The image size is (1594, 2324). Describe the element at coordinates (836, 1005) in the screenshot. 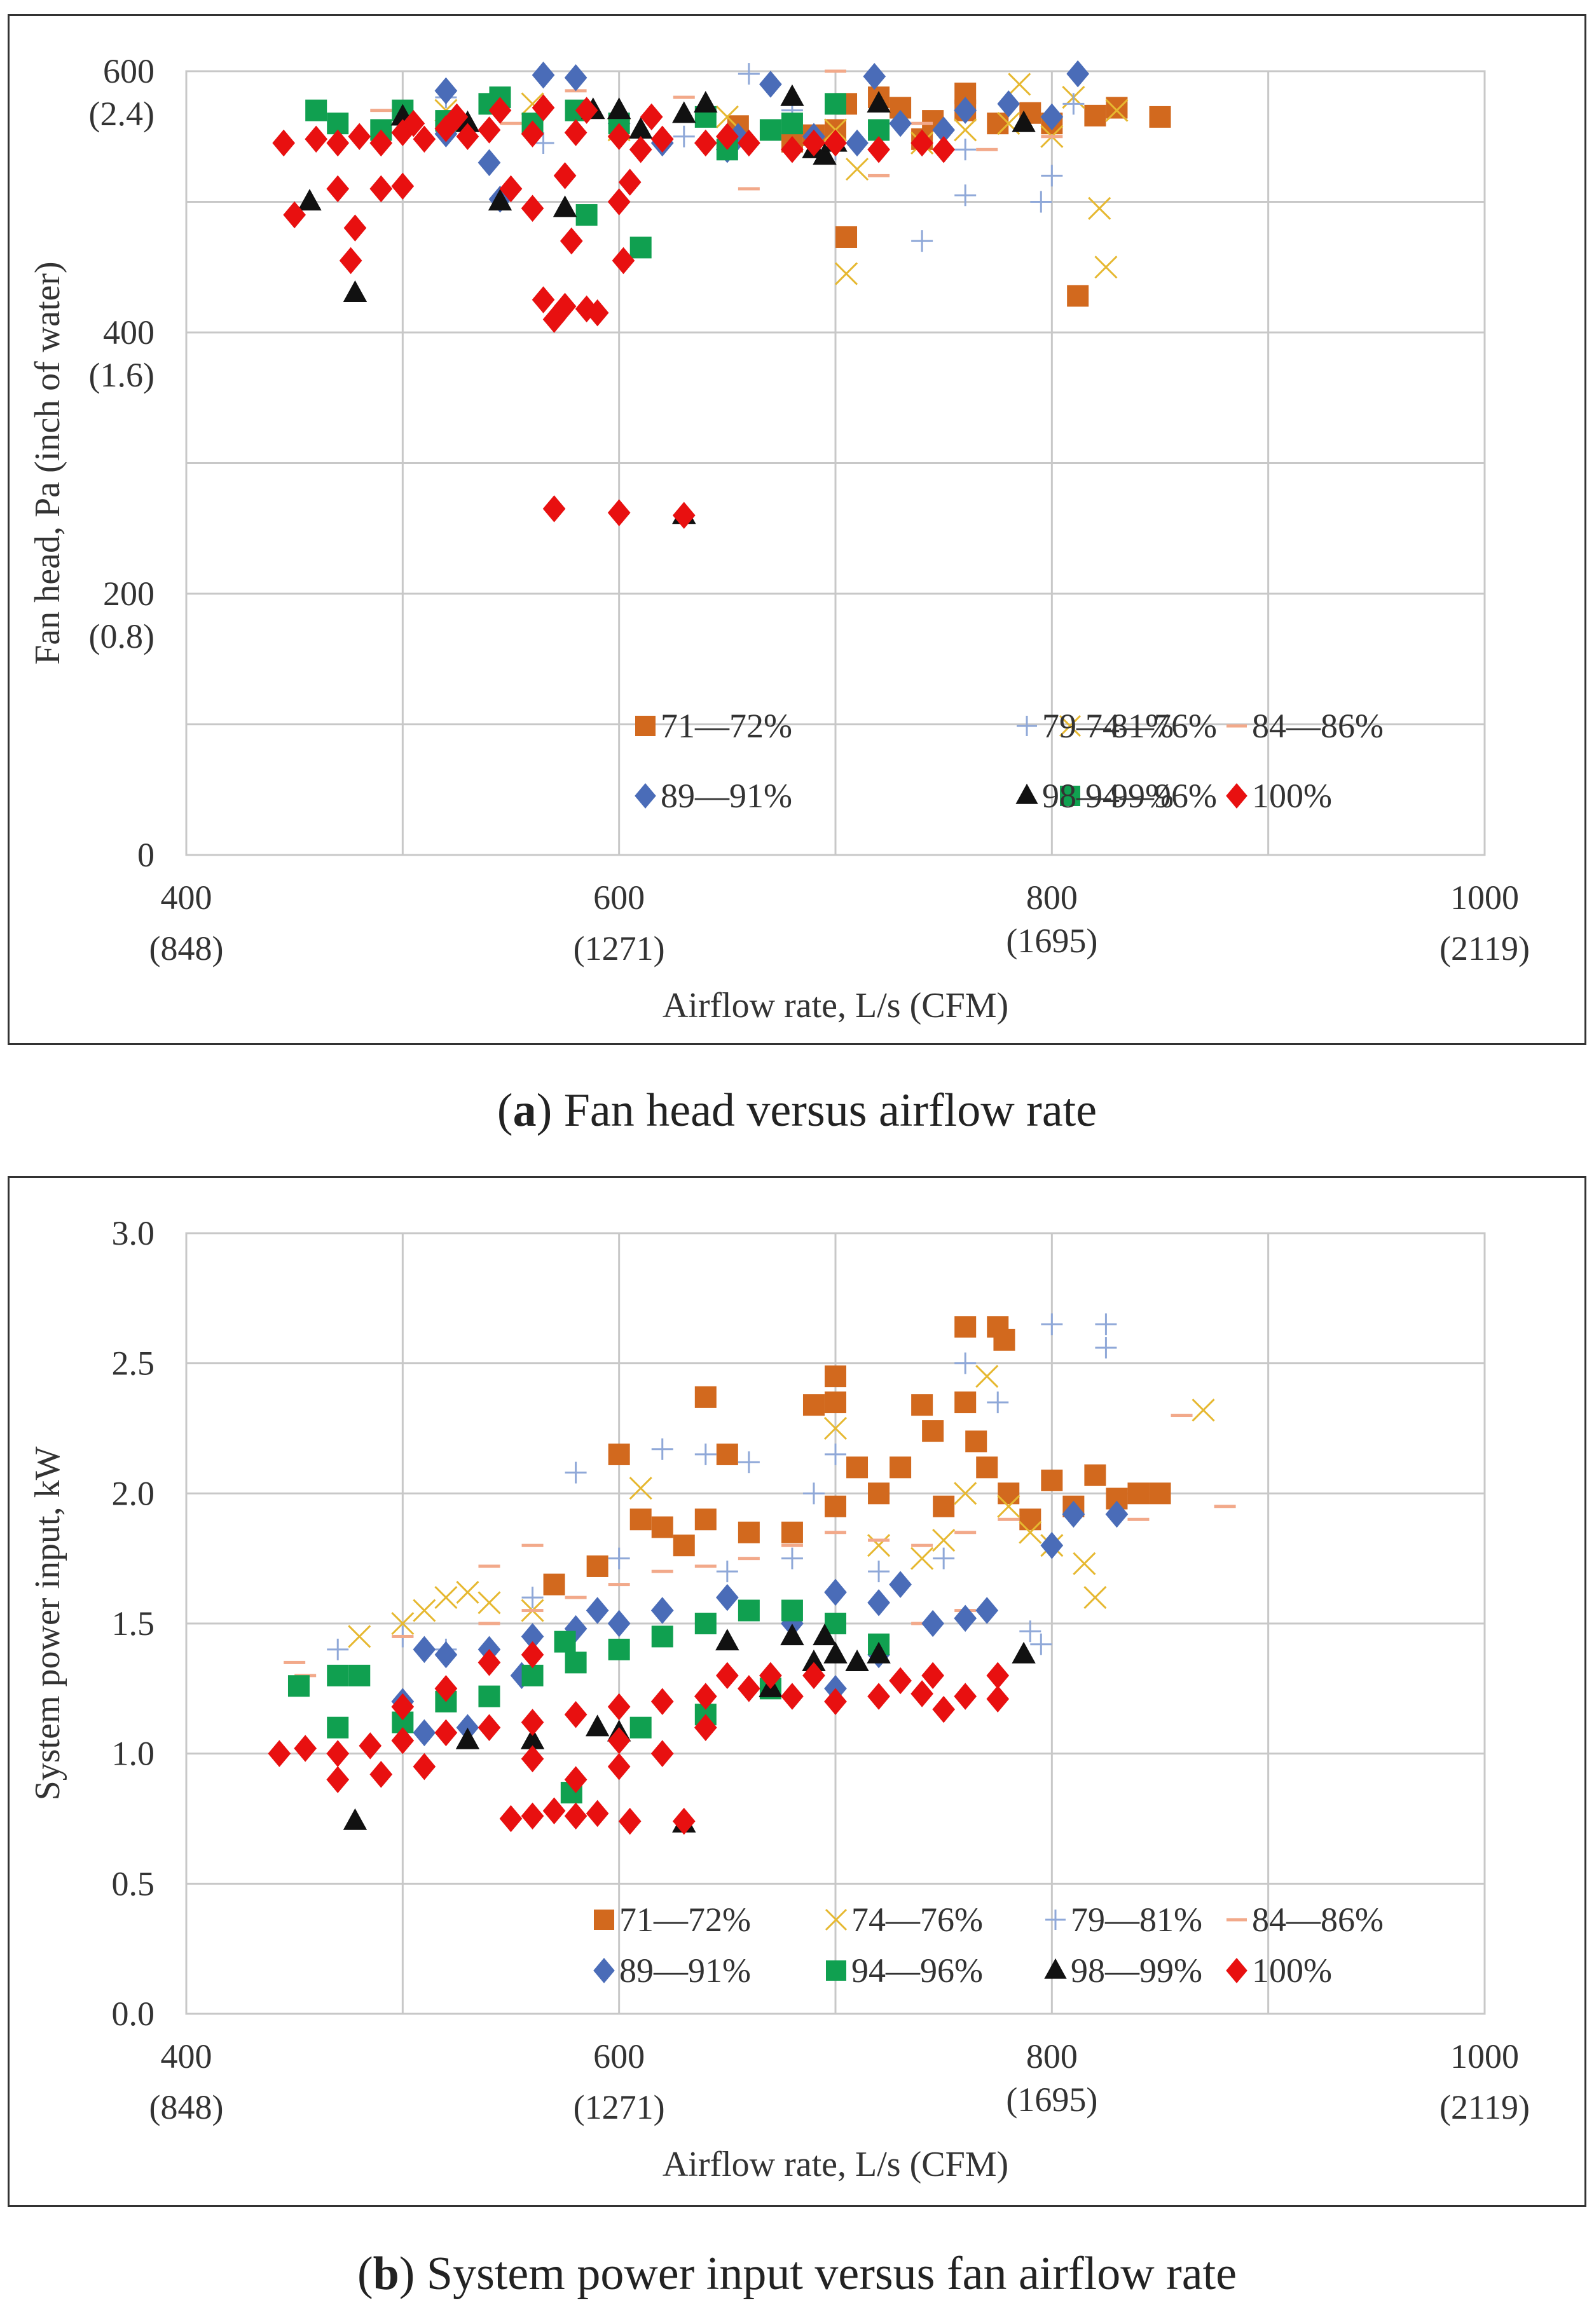

I see `x-axis-title: Airflow rate, L/s (CFM)` at that location.